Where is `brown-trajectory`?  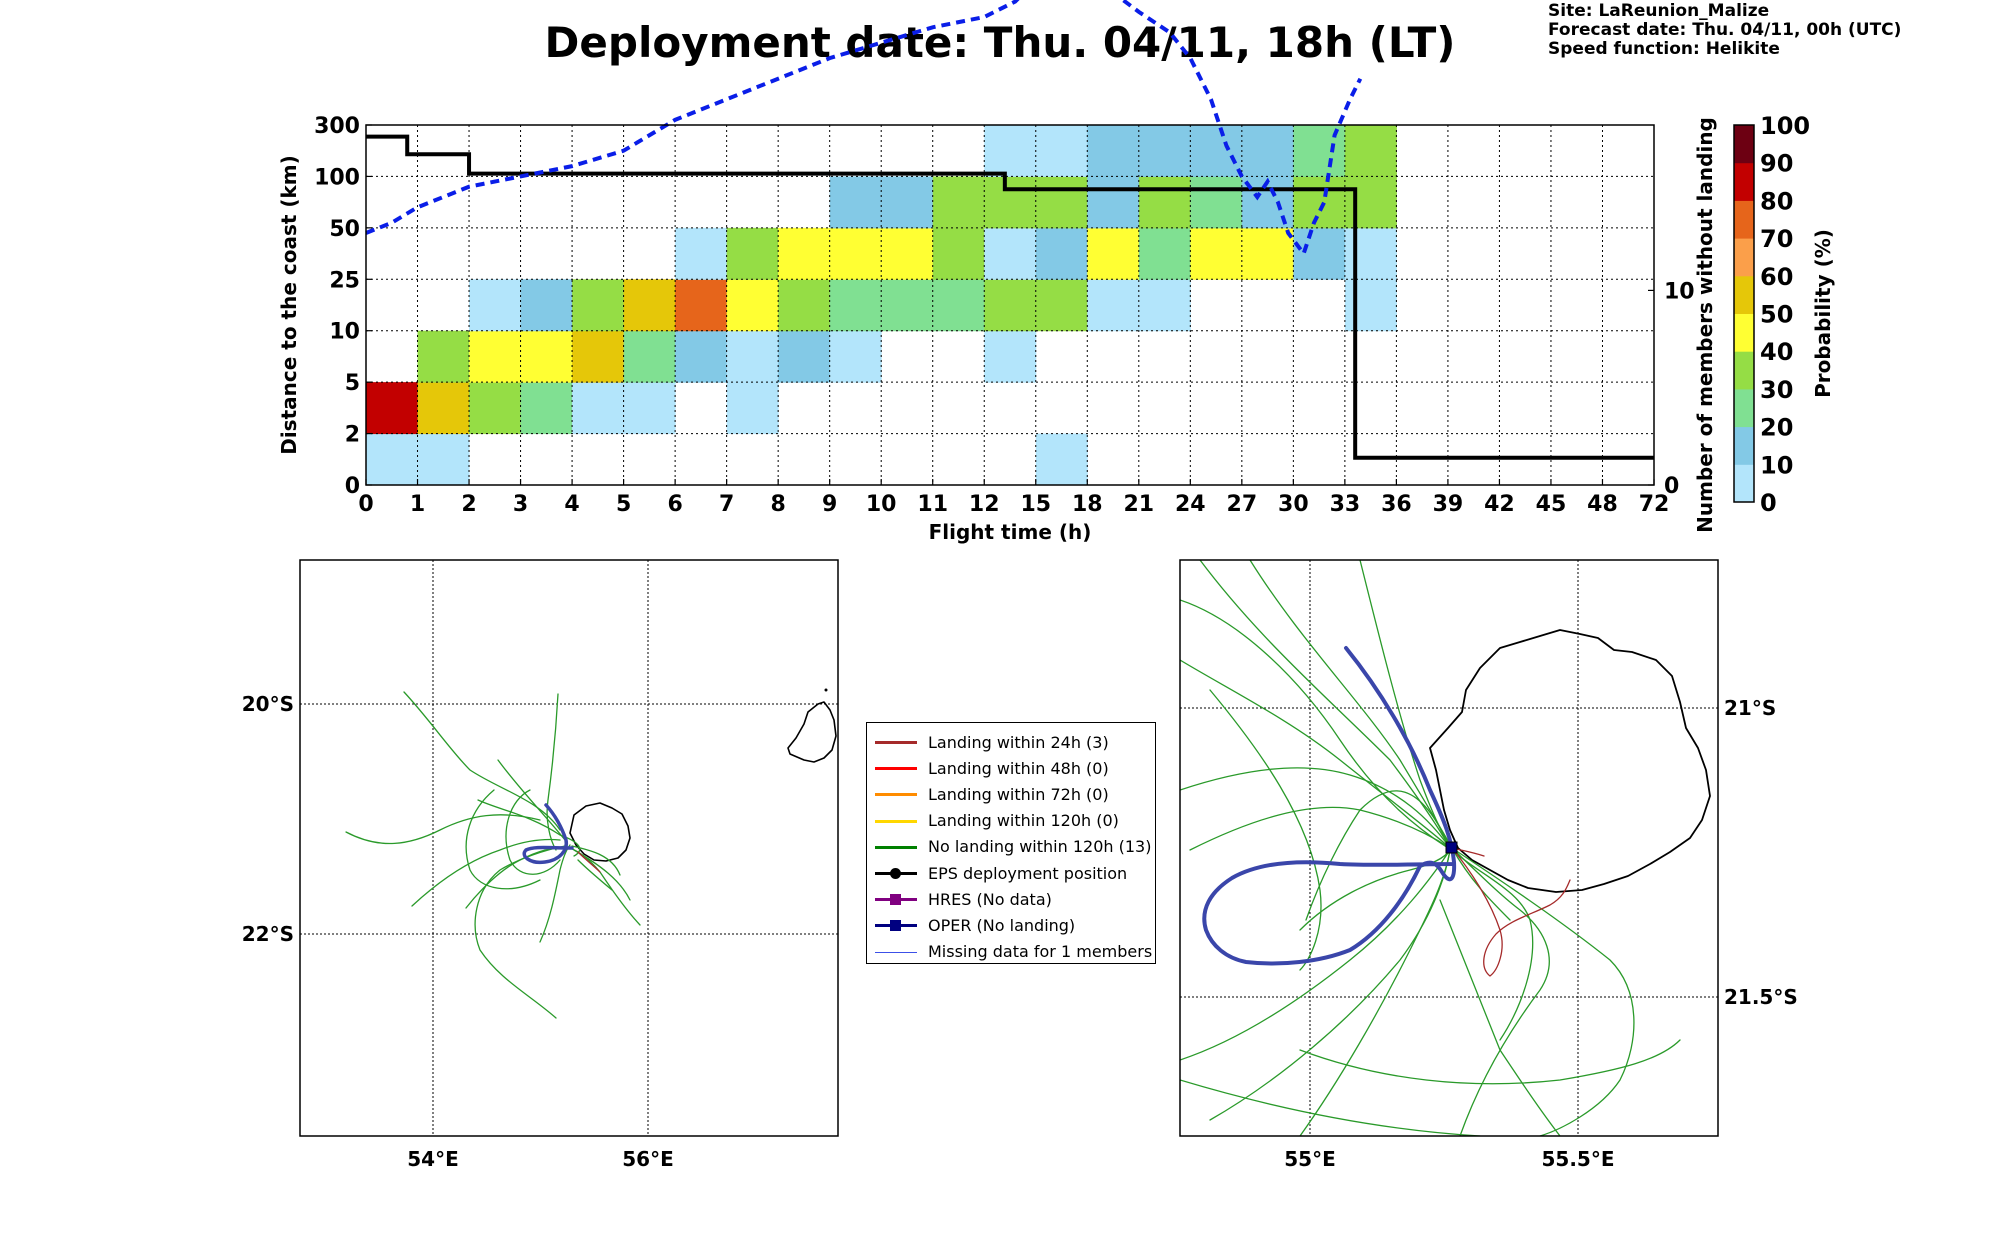
brown-trajectory is located at coordinates (589, 862).